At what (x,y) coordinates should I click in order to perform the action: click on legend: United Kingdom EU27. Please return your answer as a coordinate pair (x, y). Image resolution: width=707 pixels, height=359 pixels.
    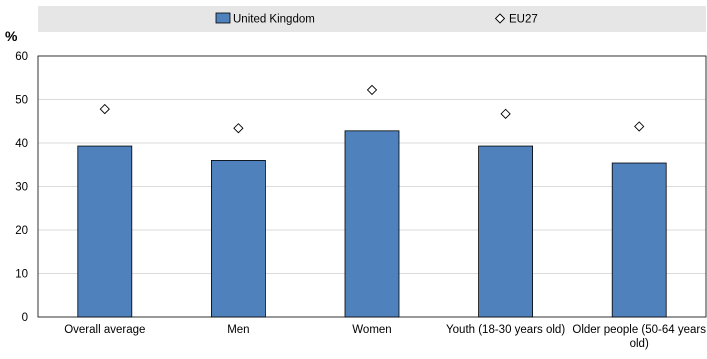
    Looking at the image, I should click on (372, 19).